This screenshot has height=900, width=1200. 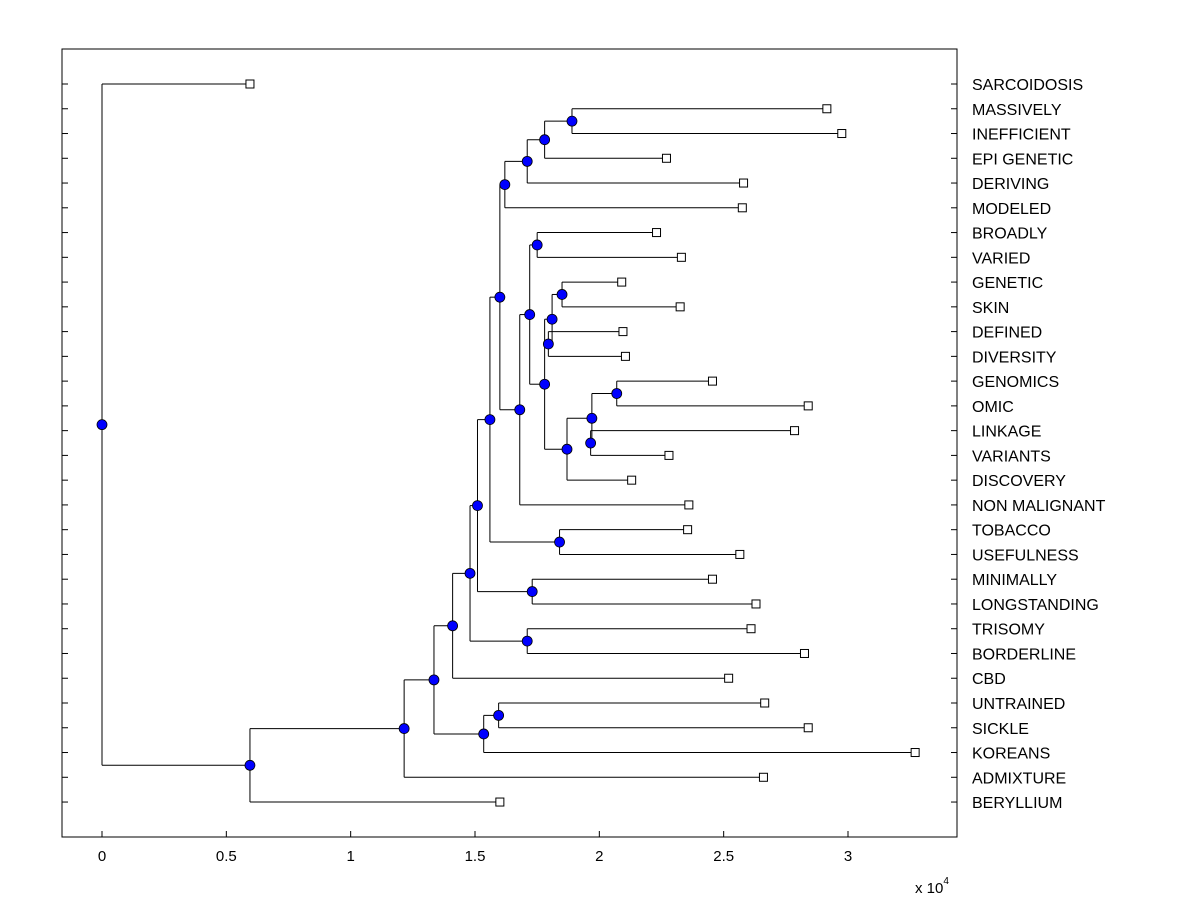 What do you see at coordinates (1015, 382) in the screenshot?
I see `leaf-label: GENOMICS` at bounding box center [1015, 382].